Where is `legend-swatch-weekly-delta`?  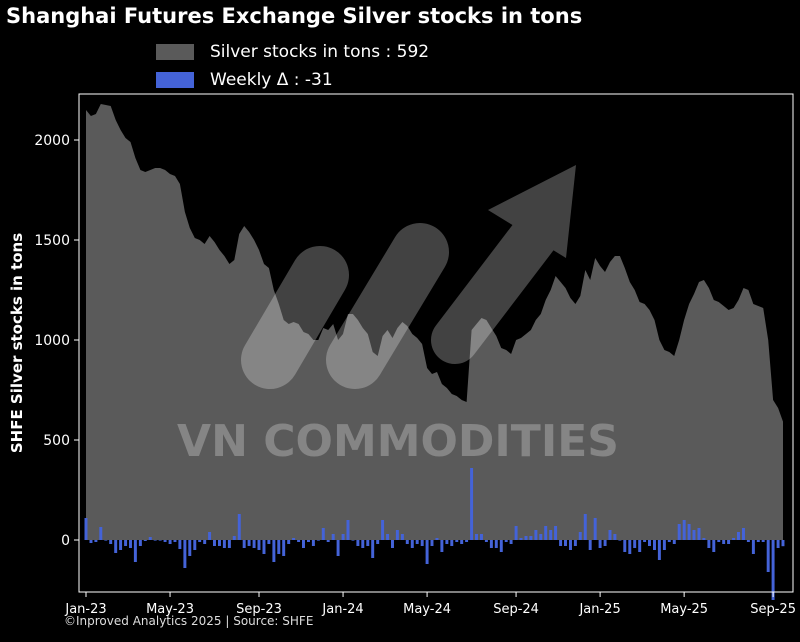 legend-swatch-weekly-delta is located at coordinates (175, 80).